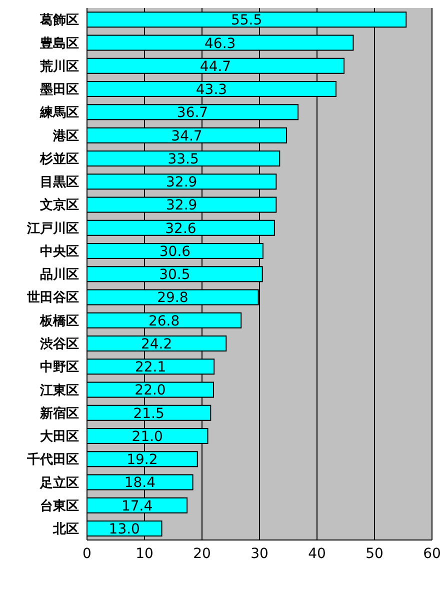 This screenshot has height=593, width=442. I want to click on data-label: 44.7, so click(216, 66).